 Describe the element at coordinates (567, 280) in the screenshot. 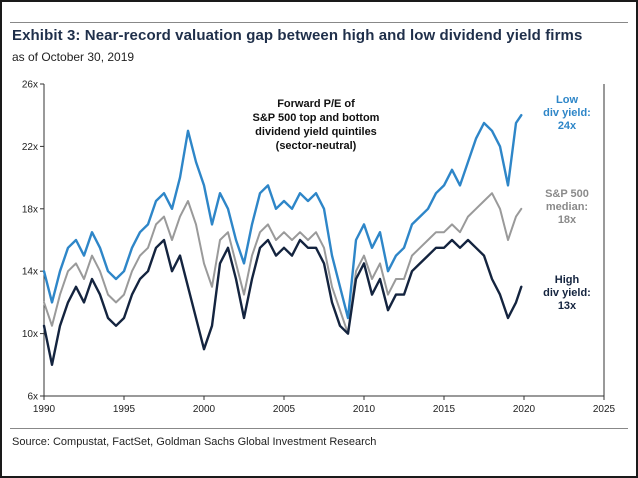

I see `series-label-high: High` at that location.